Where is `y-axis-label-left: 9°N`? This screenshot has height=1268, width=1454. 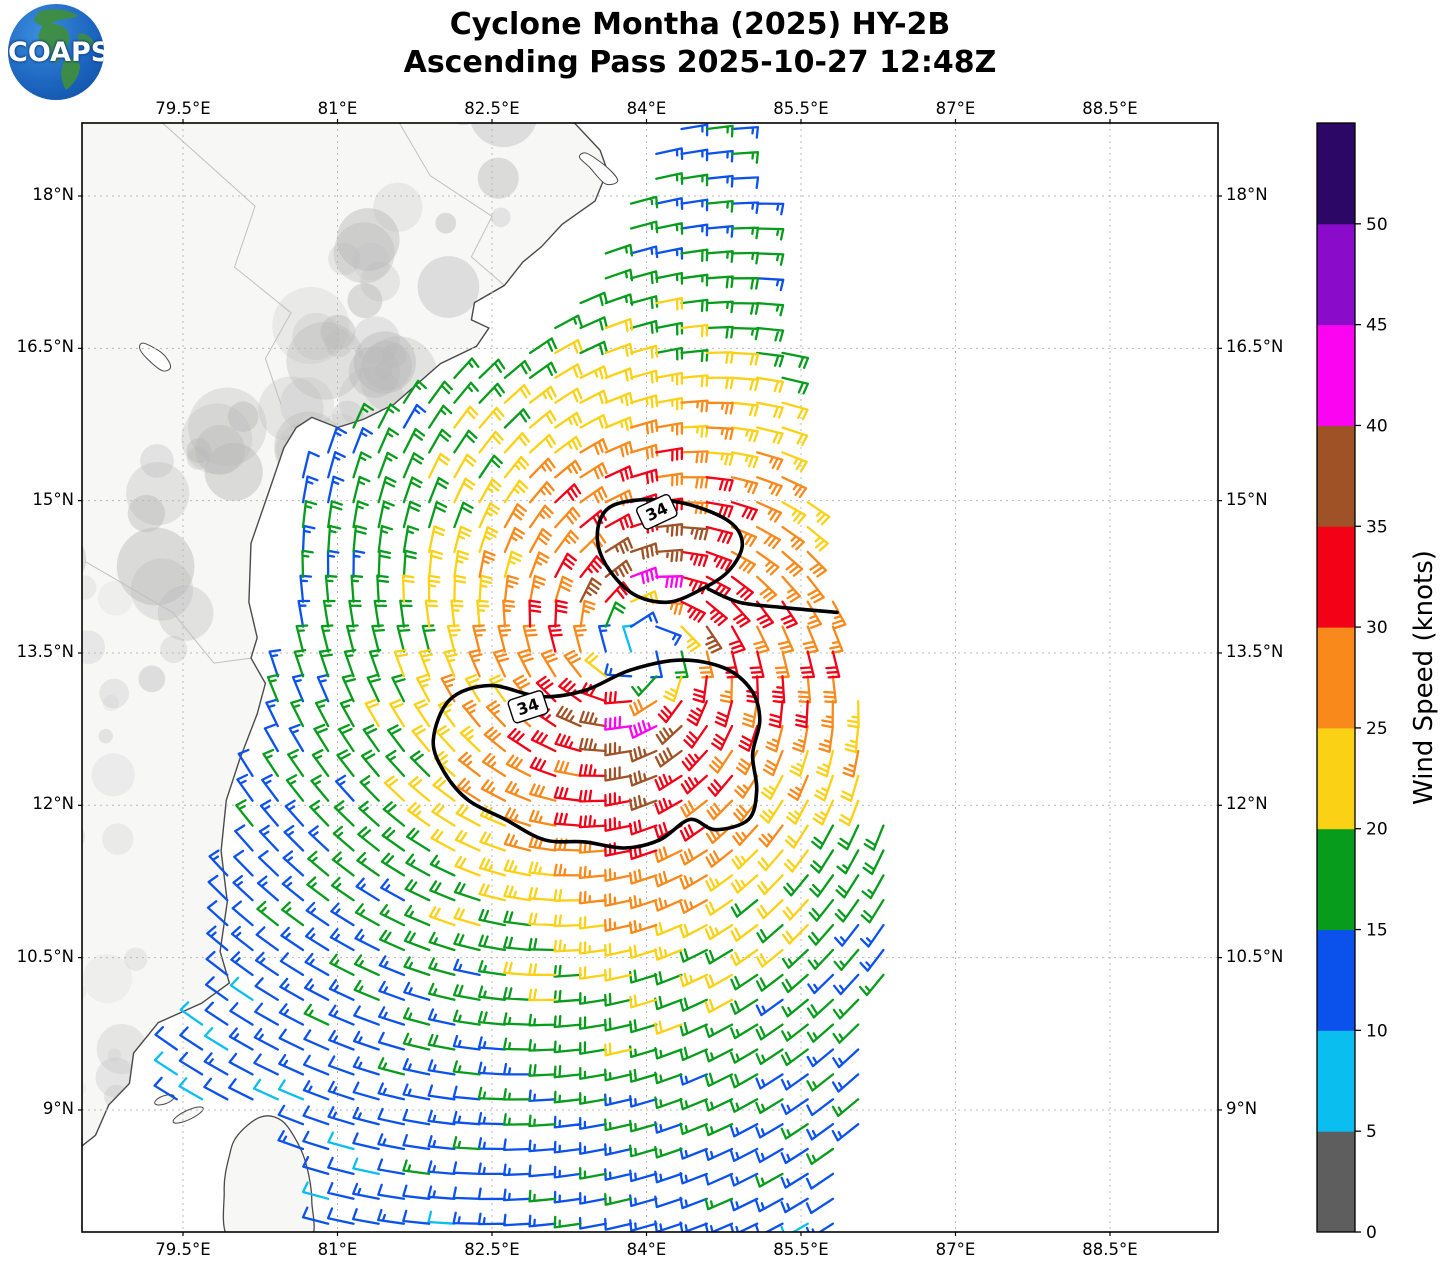 y-axis-label-left: 9°N is located at coordinates (58, 1108).